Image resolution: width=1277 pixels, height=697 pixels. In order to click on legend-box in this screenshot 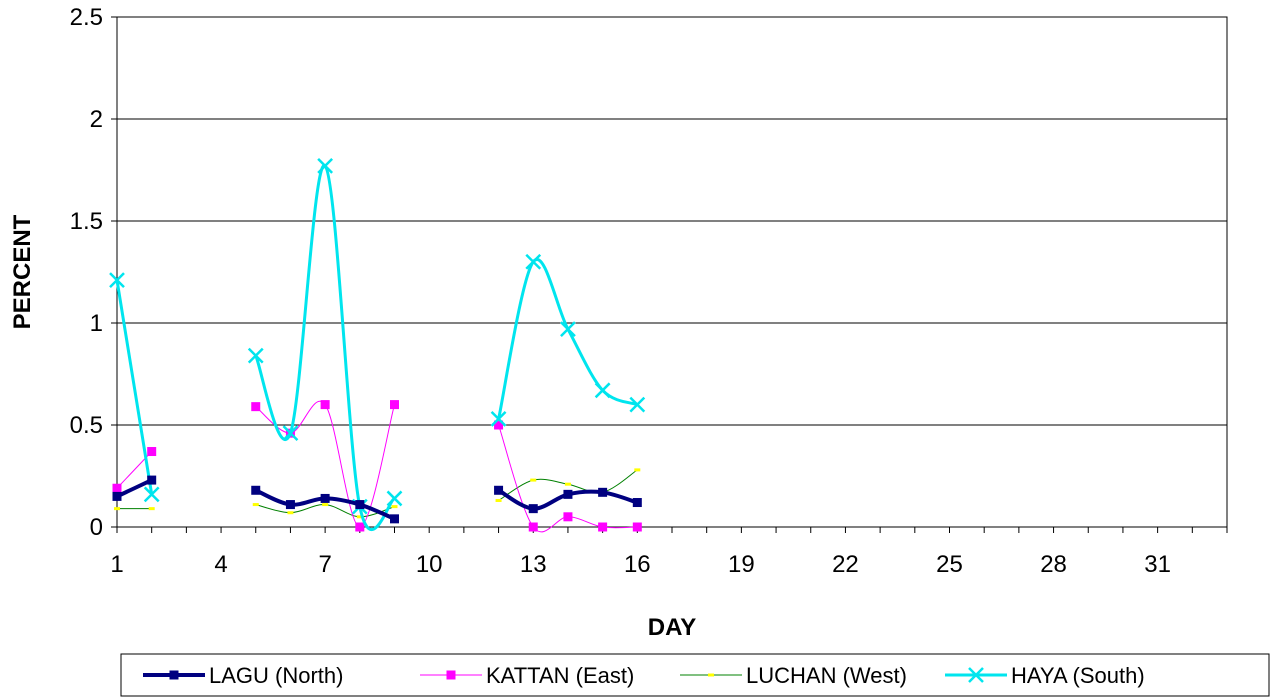, I will do `click(695, 675)`.